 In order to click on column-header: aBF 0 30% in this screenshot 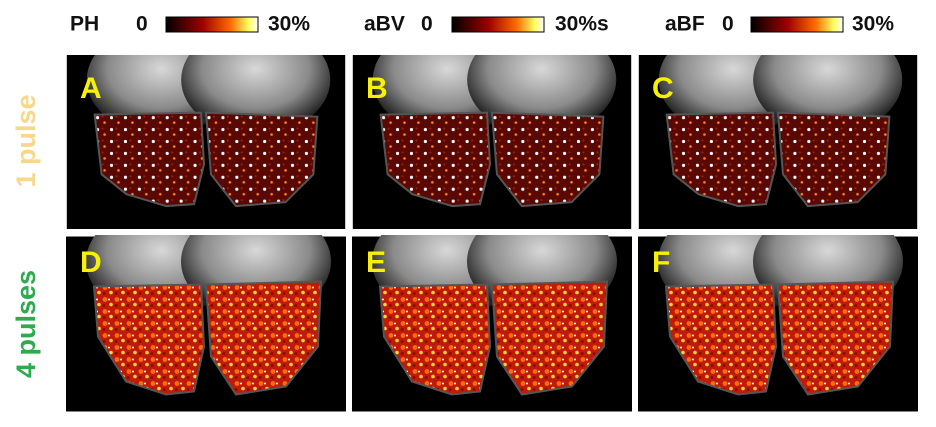, I will do `click(779, 24)`.